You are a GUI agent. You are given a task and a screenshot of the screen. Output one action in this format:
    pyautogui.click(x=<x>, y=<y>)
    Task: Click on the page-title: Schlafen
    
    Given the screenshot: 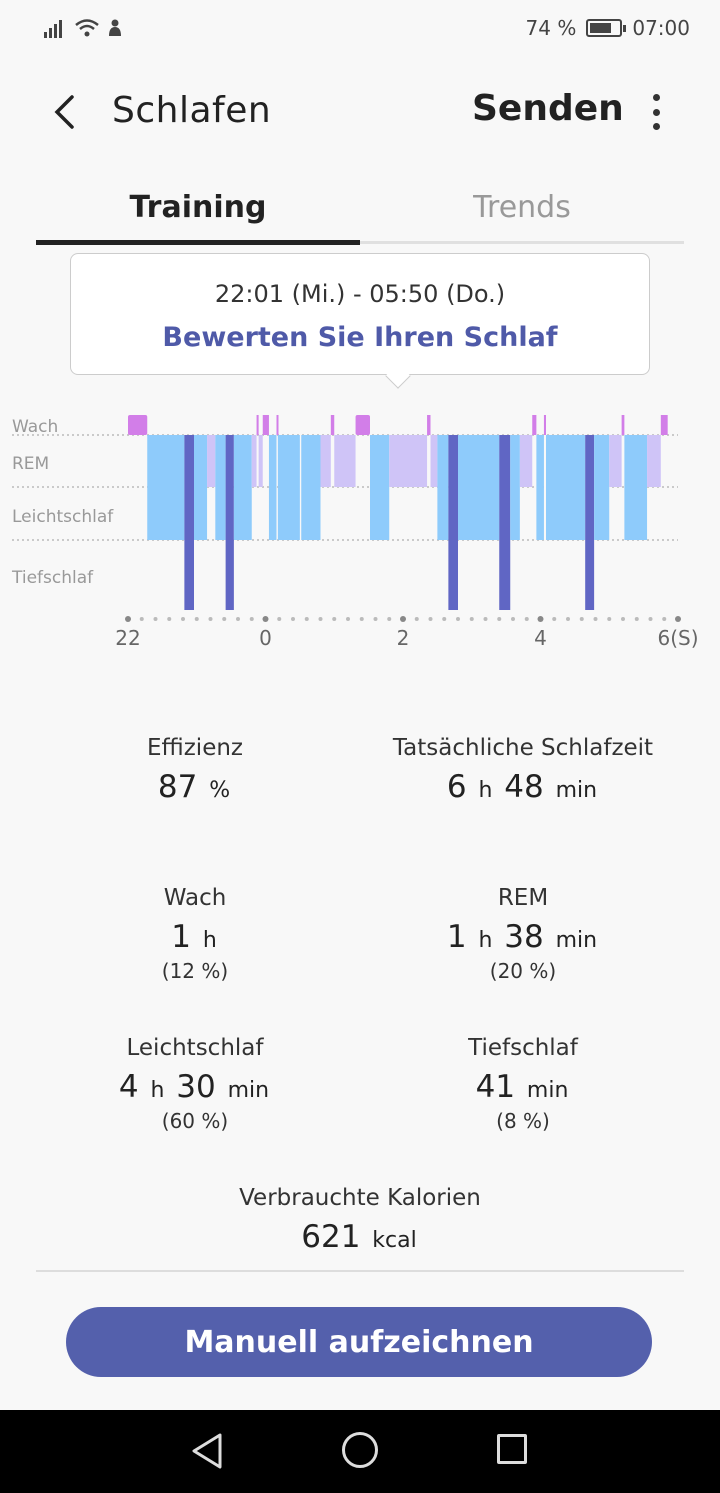 What is the action you would take?
    pyautogui.click(x=192, y=110)
    